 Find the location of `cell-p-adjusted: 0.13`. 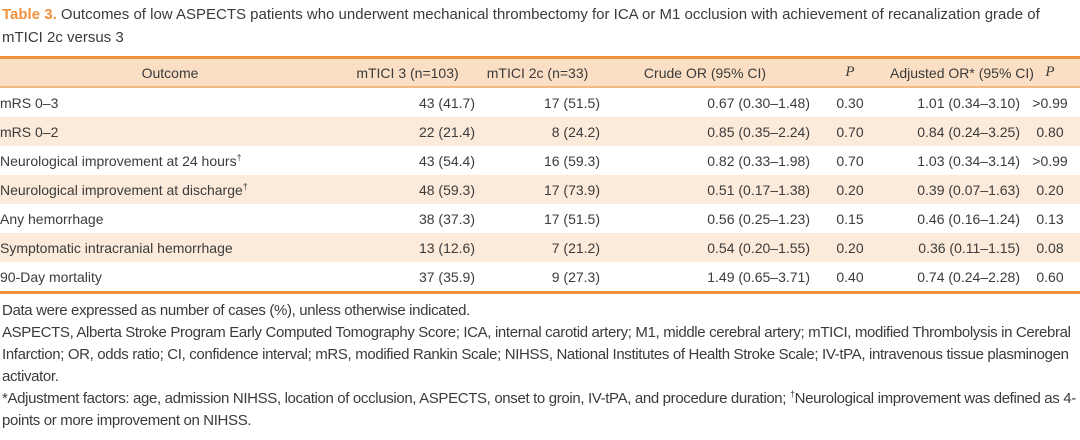

cell-p-adjusted: 0.13 is located at coordinates (1050, 218).